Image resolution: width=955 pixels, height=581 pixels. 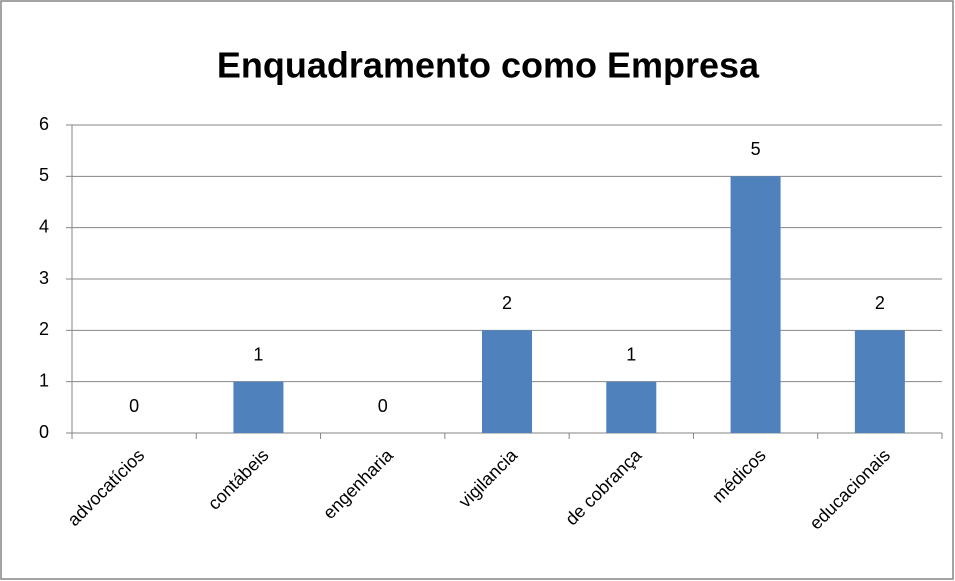 What do you see at coordinates (44, 432) in the screenshot?
I see `y-tick-label: 0` at bounding box center [44, 432].